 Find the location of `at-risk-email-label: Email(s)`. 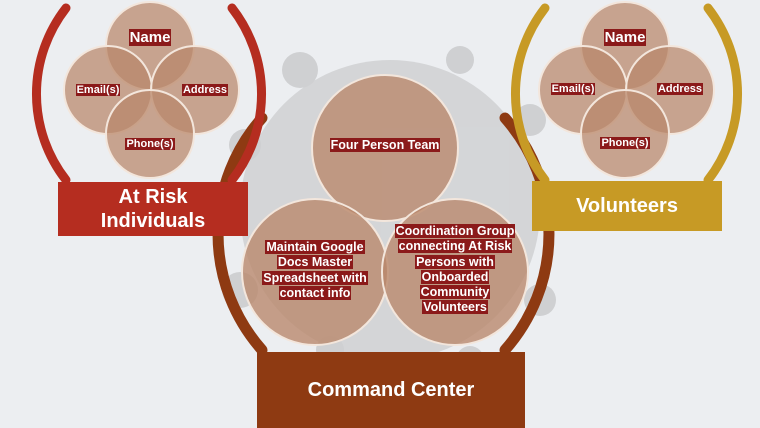

at-risk-email-label: Email(s) is located at coordinates (98, 90).